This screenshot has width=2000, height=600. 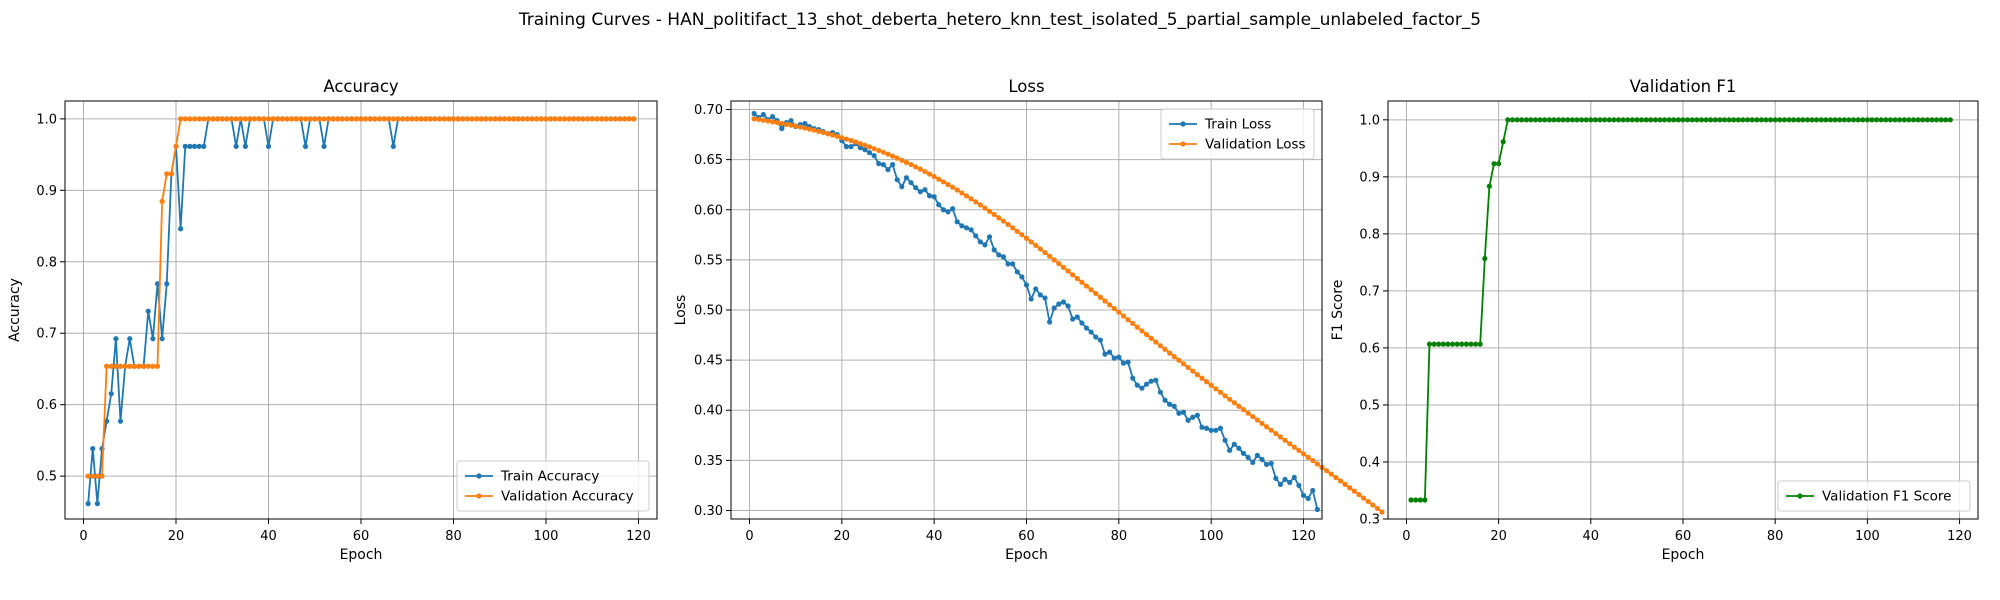 I want to click on loss-x-tick-label: 0, so click(x=749, y=536).